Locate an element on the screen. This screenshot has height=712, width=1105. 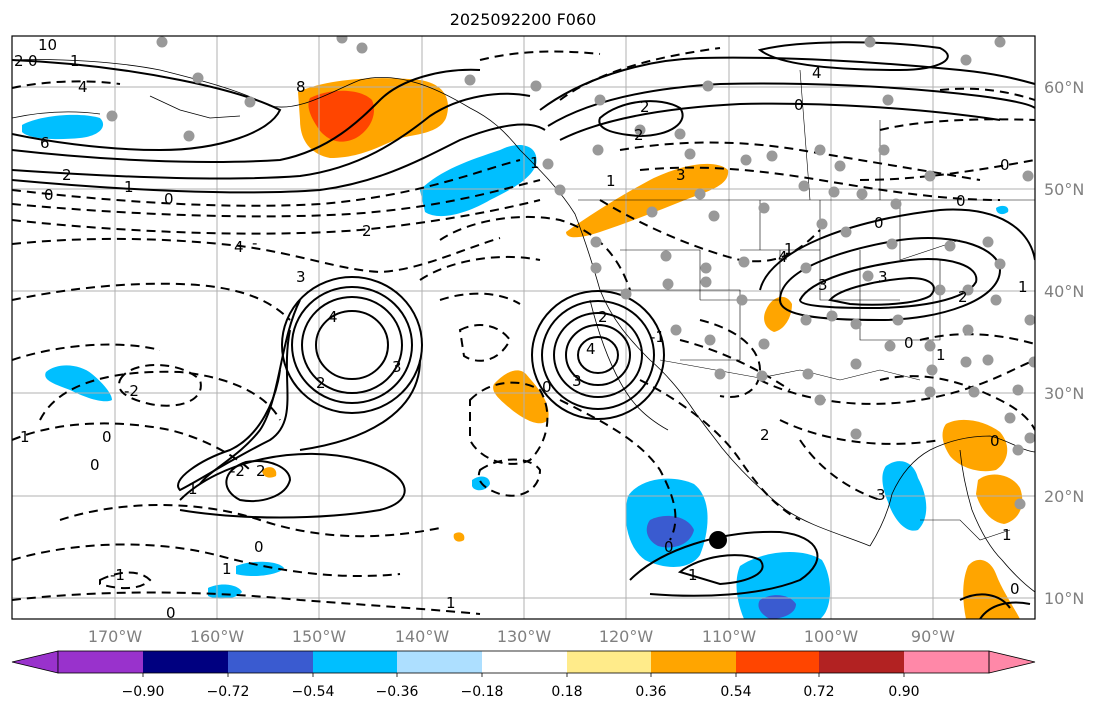
lon-tick: 90°W is located at coordinates (933, 636).